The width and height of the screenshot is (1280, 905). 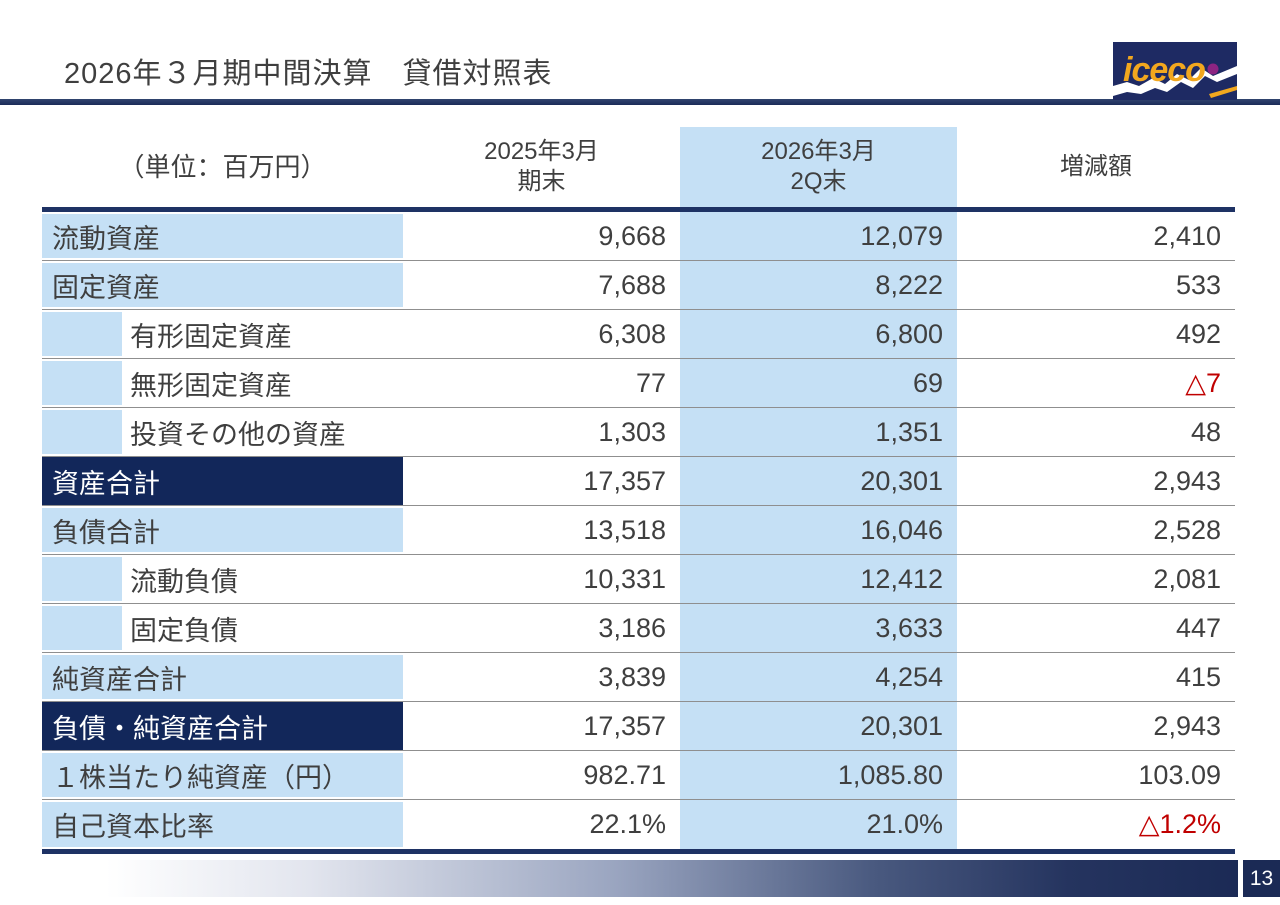 I want to click on value-diff: 103.09, so click(x=1179, y=774).